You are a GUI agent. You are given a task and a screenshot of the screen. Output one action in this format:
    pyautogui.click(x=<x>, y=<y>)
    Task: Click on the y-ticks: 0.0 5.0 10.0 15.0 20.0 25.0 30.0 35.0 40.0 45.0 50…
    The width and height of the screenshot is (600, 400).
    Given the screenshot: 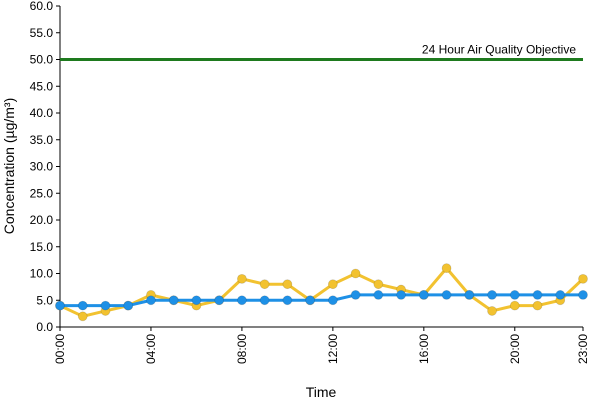 What is the action you would take?
    pyautogui.click(x=45, y=167)
    